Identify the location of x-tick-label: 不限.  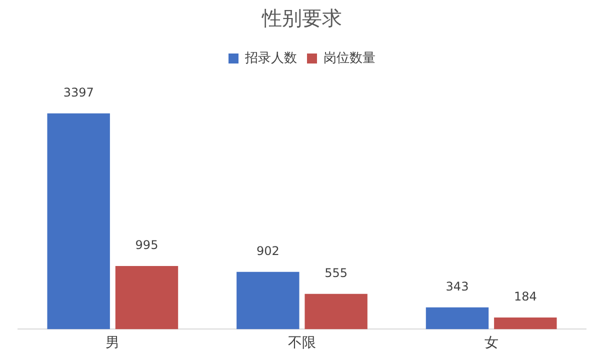
(302, 343).